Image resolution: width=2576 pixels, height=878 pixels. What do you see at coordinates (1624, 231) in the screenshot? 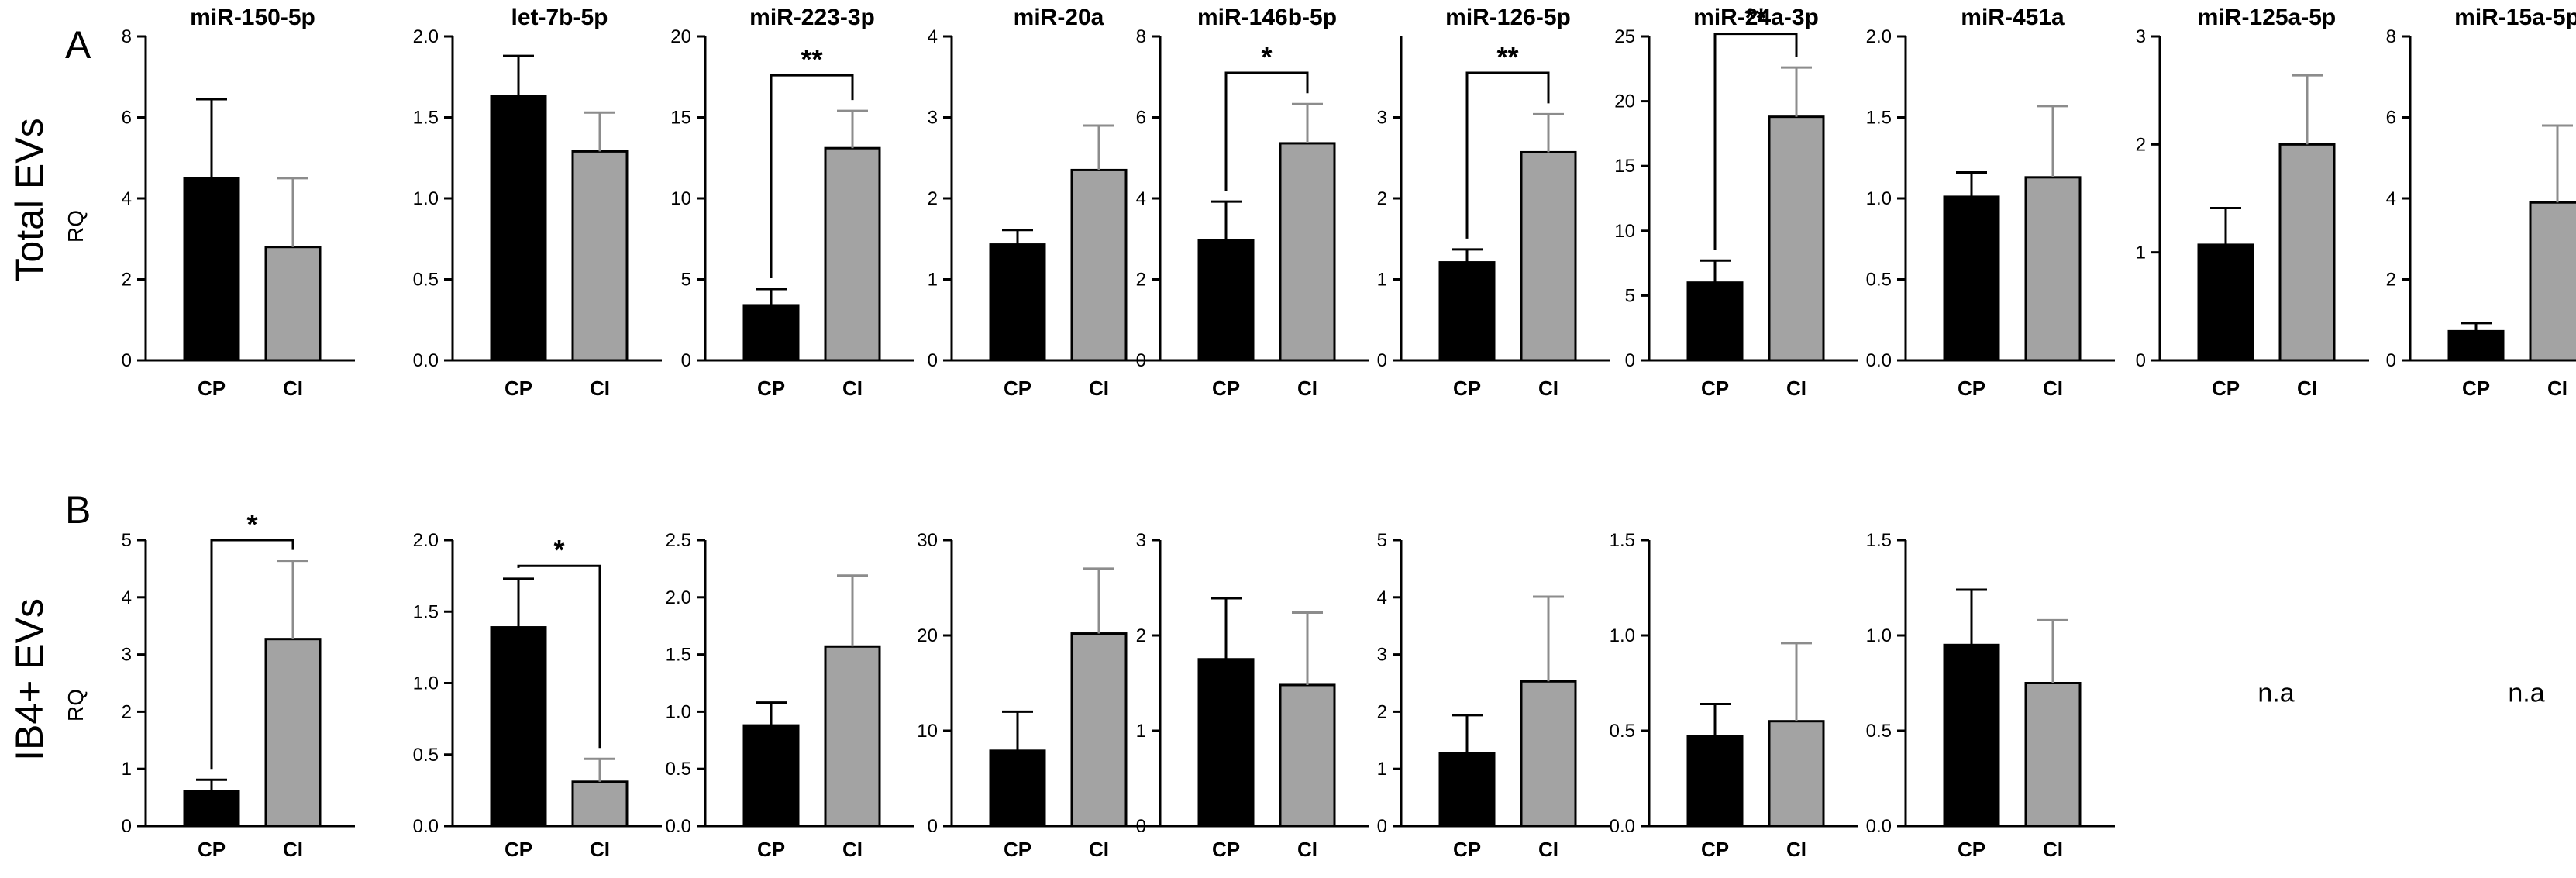
I see `y-tick-label-mir-24a-3p: 10` at bounding box center [1624, 231].